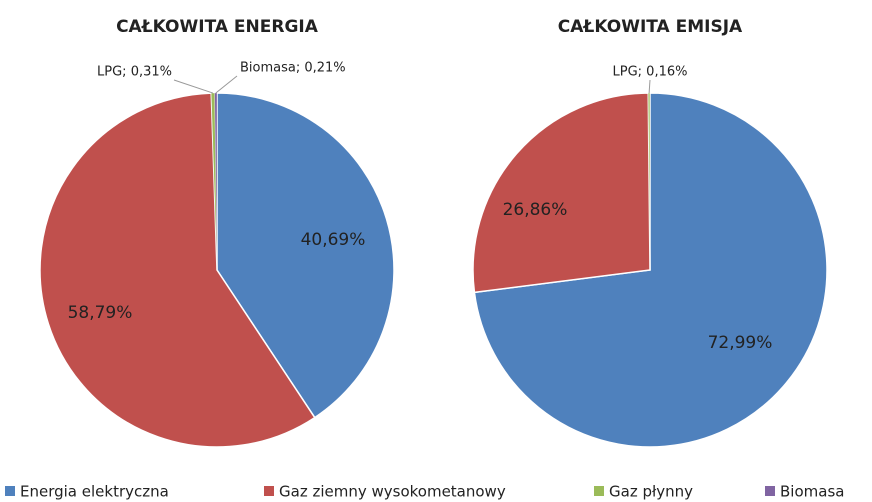 The height and width of the screenshot is (502, 872). I want to click on data-label: Biomasa; 0,21%, so click(293, 68).